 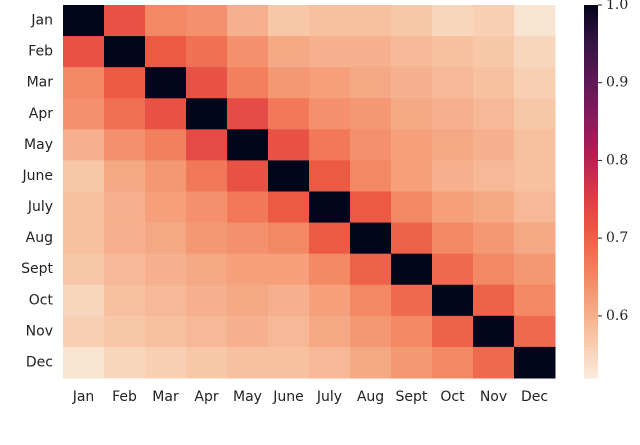 What do you see at coordinates (83, 397) in the screenshot?
I see `x-tick-label: Jan` at bounding box center [83, 397].